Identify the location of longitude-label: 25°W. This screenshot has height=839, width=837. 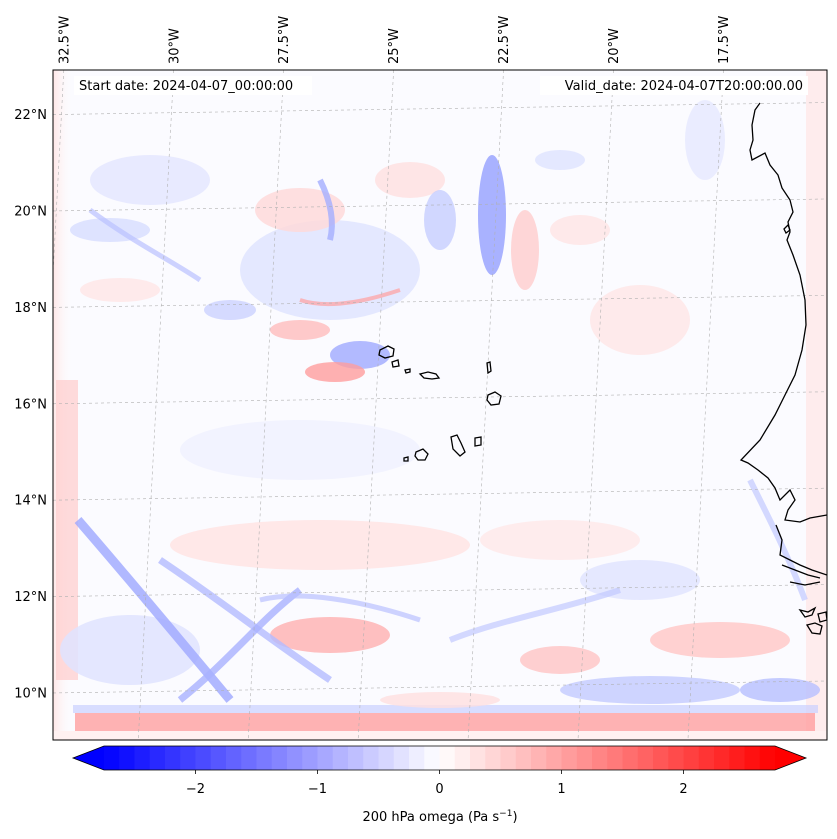
(394, 46).